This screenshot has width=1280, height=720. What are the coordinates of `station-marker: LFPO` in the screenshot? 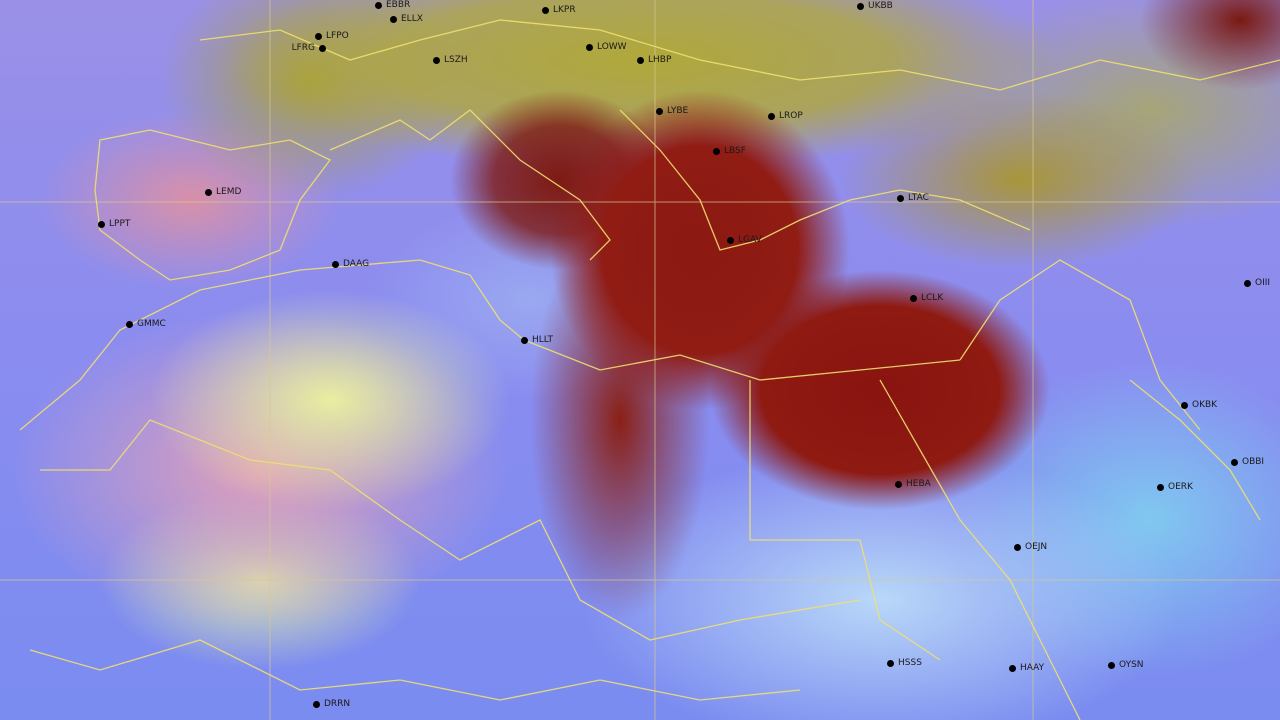 It's located at (332, 36).